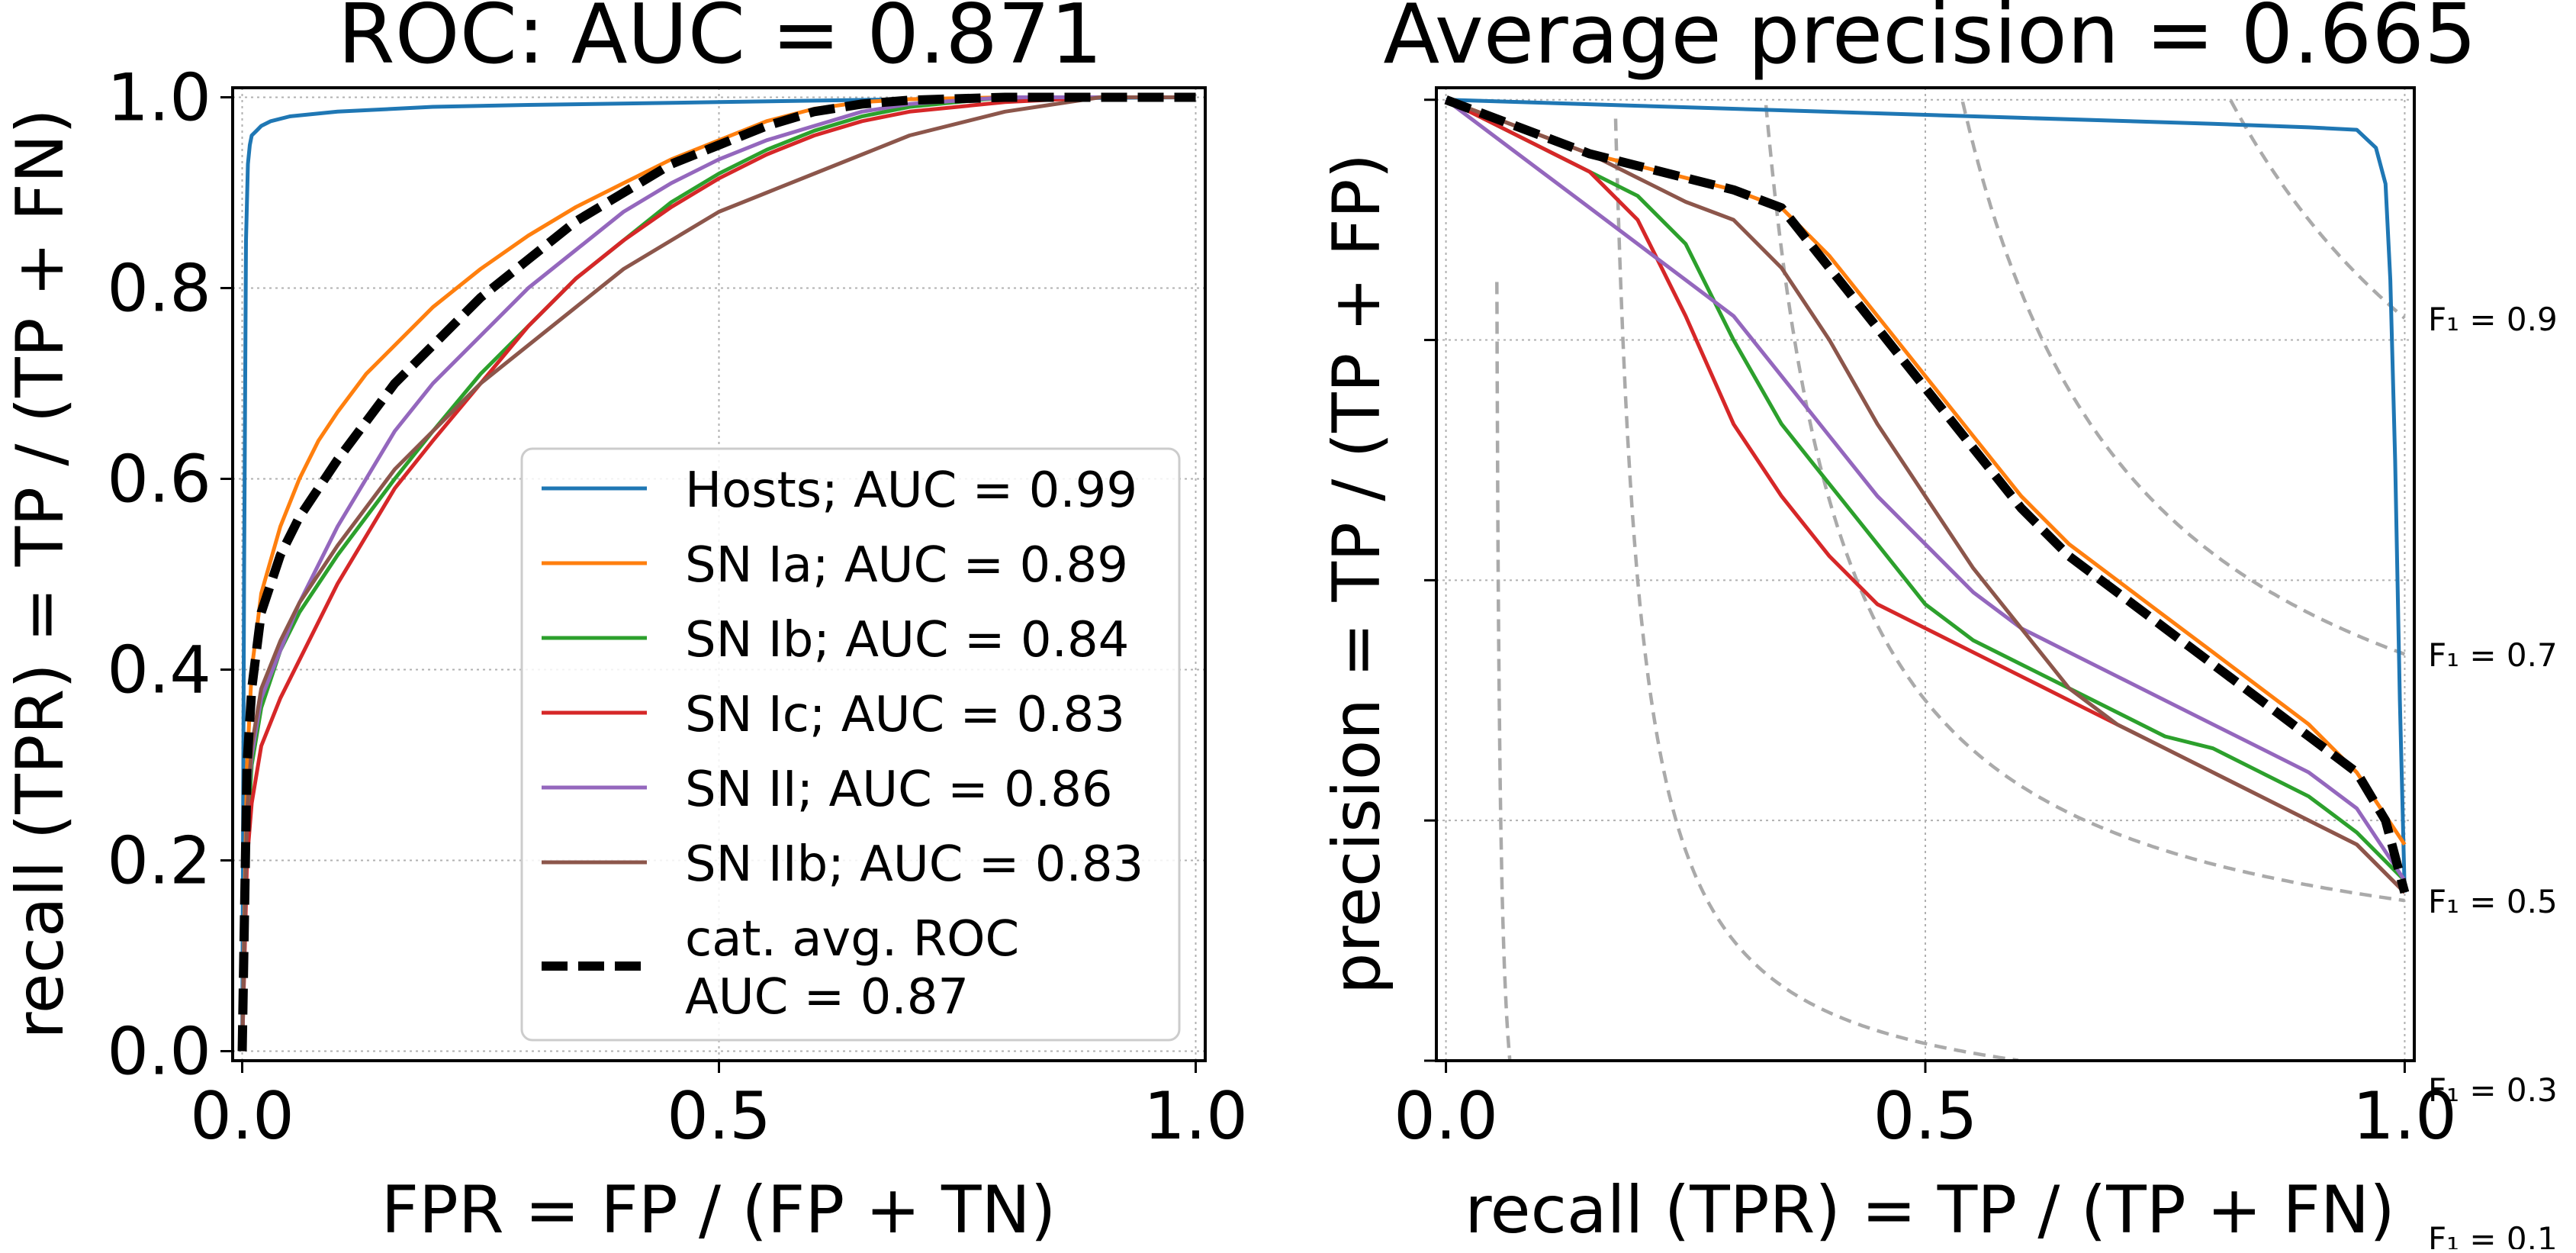  What do you see at coordinates (905, 715) in the screenshot?
I see `legend-label: SN Ic; AUC = 0.83` at bounding box center [905, 715].